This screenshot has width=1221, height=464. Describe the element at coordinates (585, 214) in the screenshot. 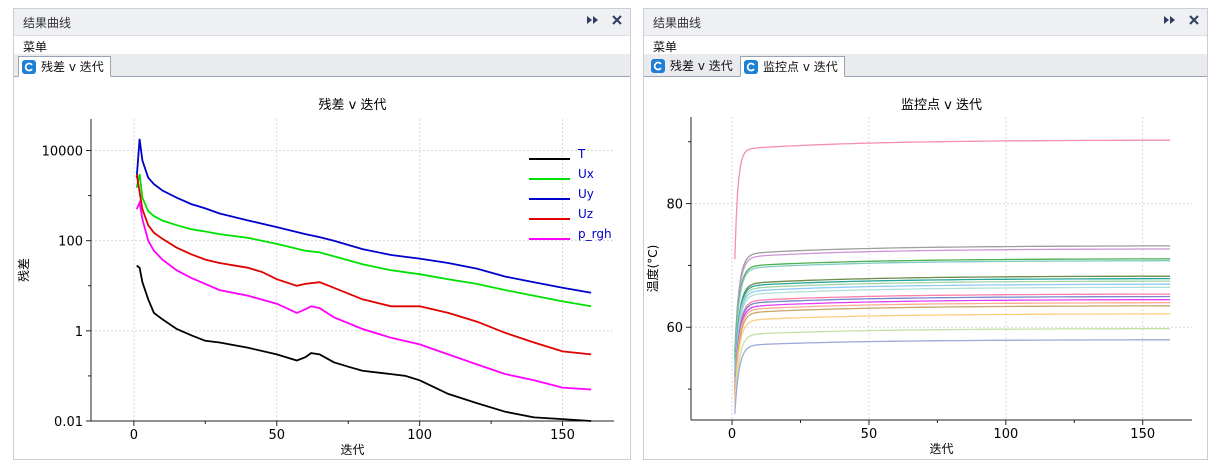

I see `legend-label: Uz` at that location.